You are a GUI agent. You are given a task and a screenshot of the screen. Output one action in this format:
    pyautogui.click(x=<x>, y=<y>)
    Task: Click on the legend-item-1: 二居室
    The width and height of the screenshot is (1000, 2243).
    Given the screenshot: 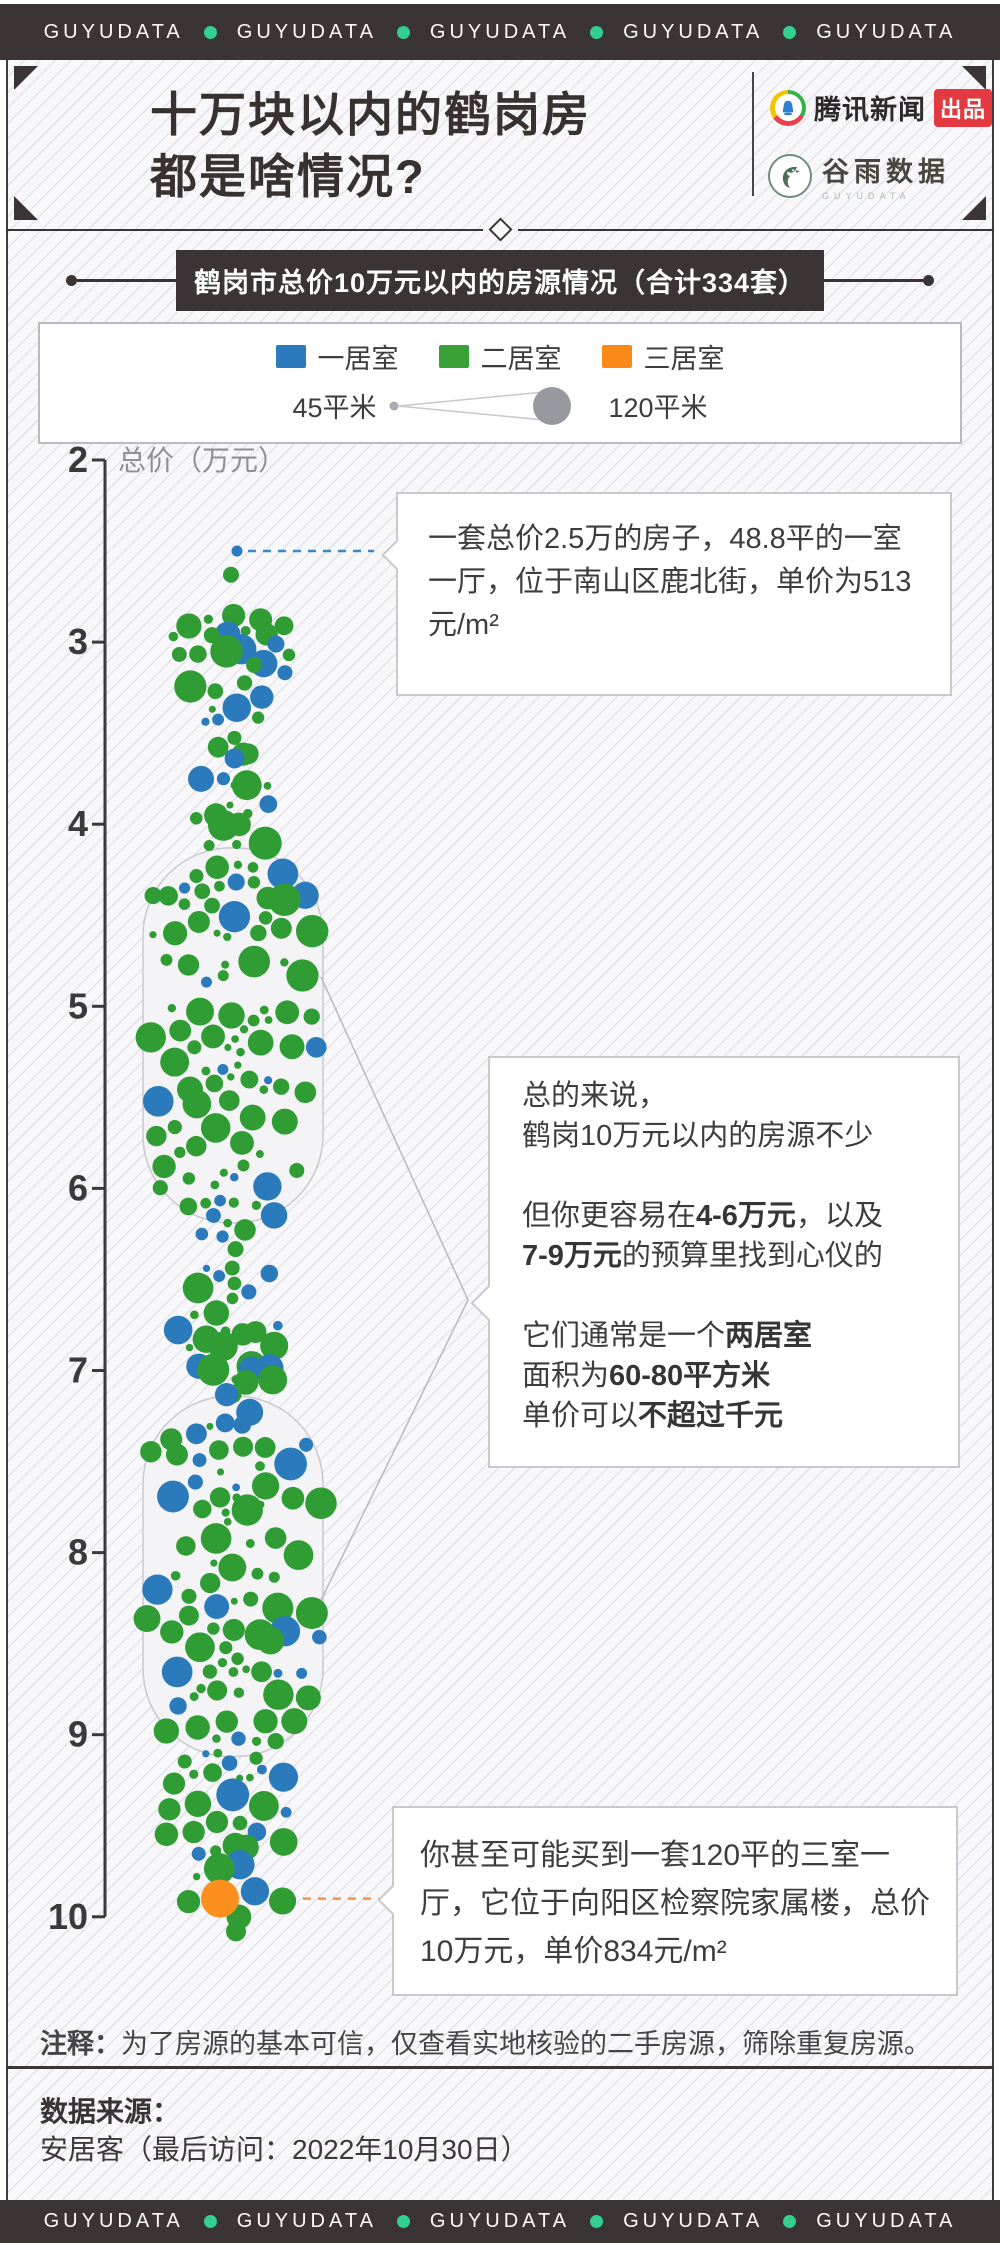 What is the action you would take?
    pyautogui.click(x=500, y=356)
    